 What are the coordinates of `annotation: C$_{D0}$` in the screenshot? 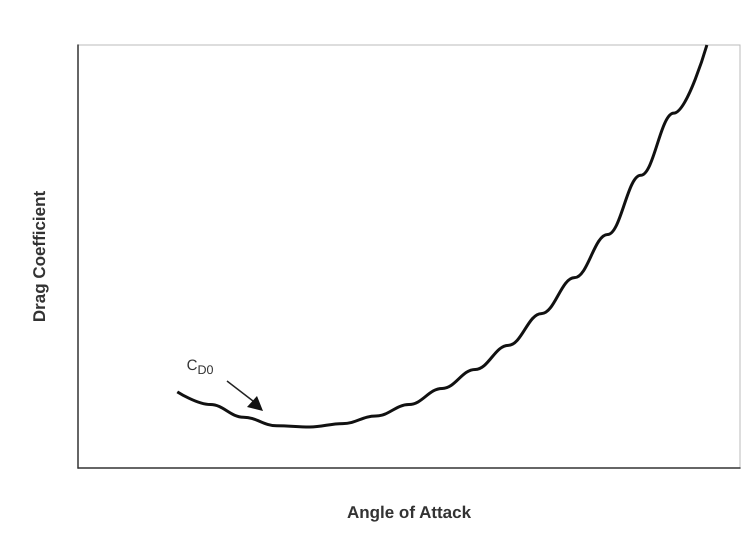 It's located at (200, 366).